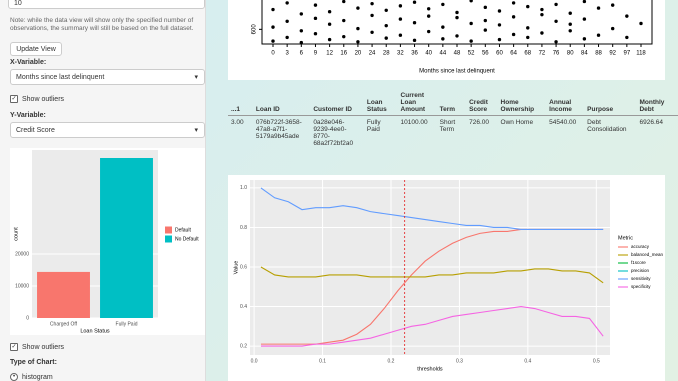  Describe the element at coordinates (447, 126) in the screenshot. I see `table-cell: Short Term` at that location.